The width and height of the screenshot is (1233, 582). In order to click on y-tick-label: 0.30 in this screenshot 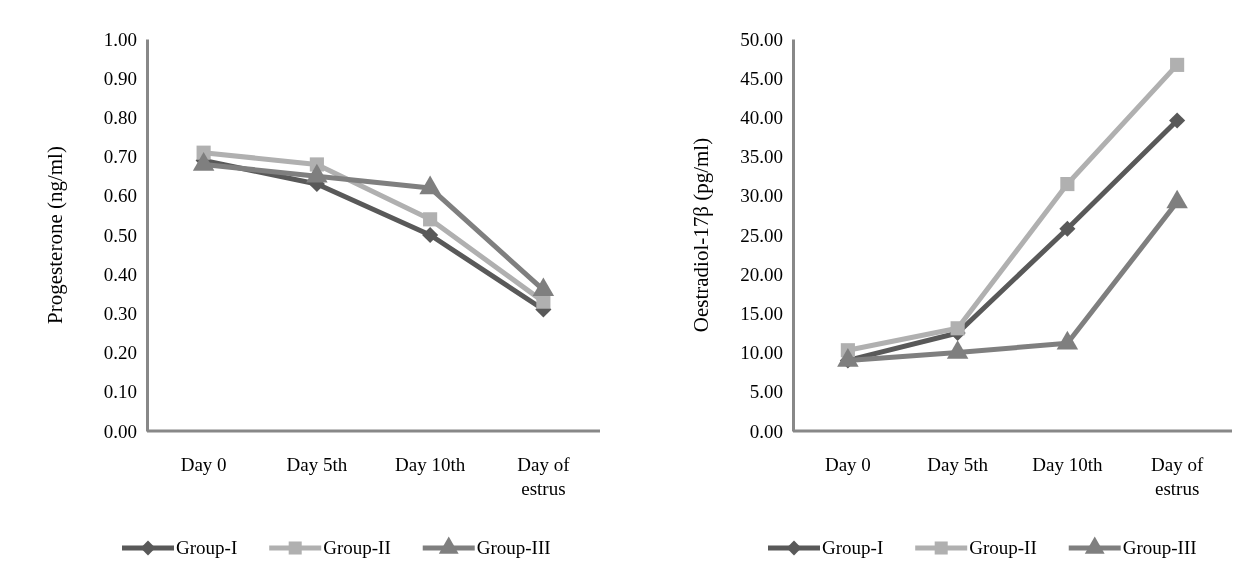, I will do `click(120, 313)`.